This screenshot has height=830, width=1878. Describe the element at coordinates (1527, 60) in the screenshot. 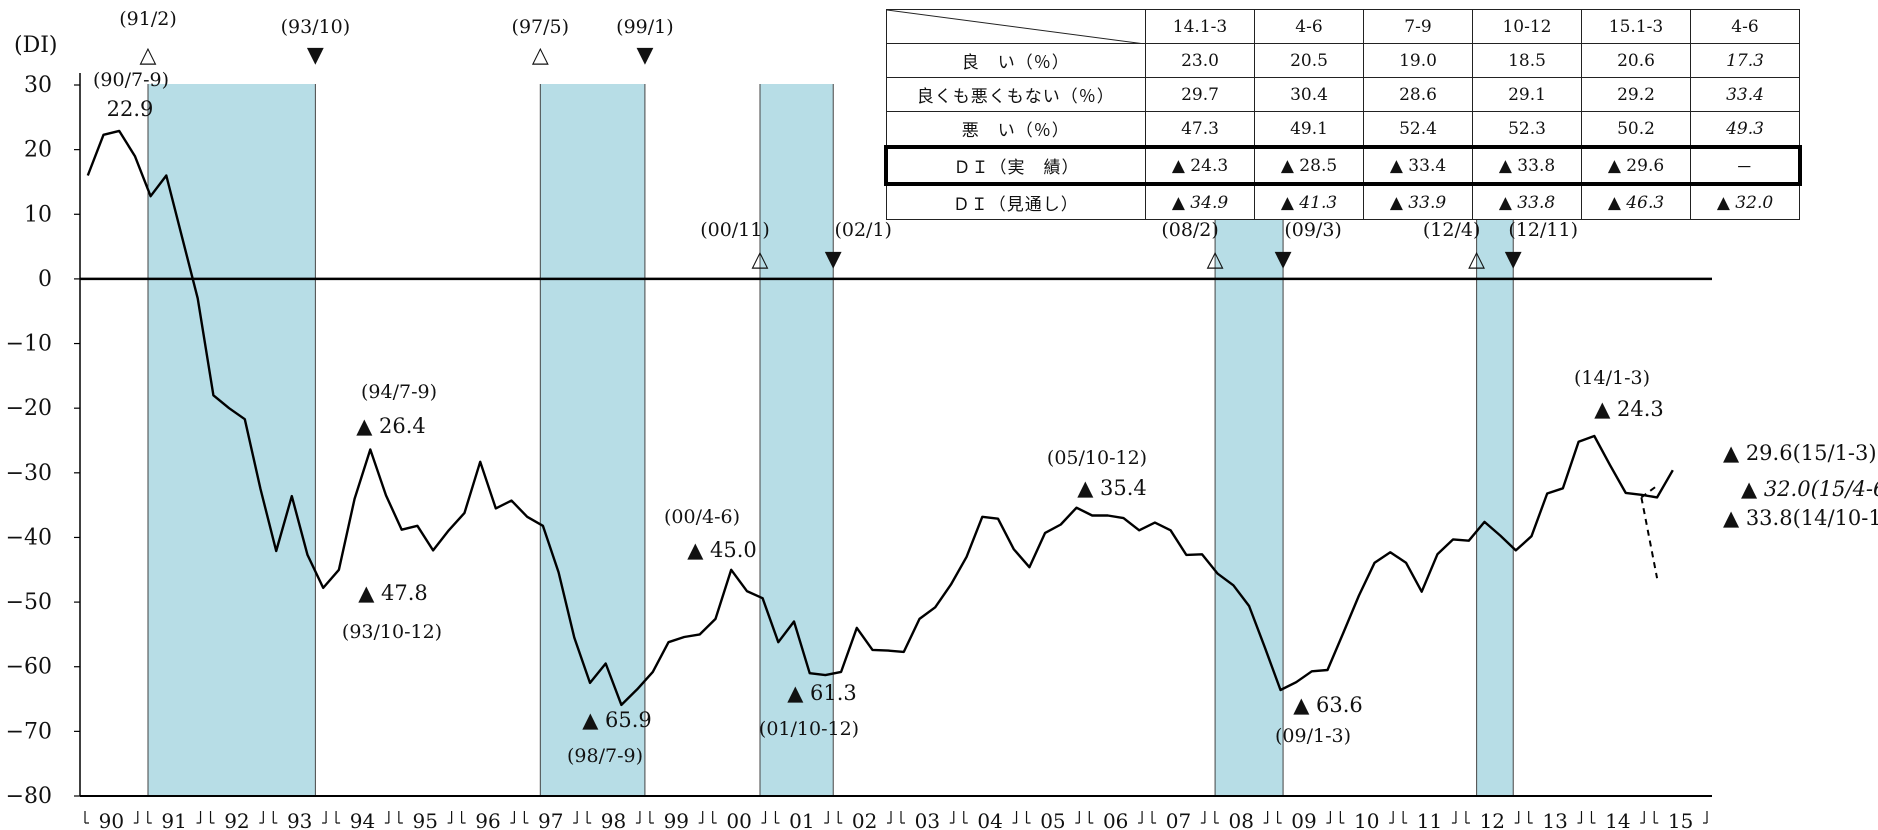

I see `table-cell: 18.5` at that location.